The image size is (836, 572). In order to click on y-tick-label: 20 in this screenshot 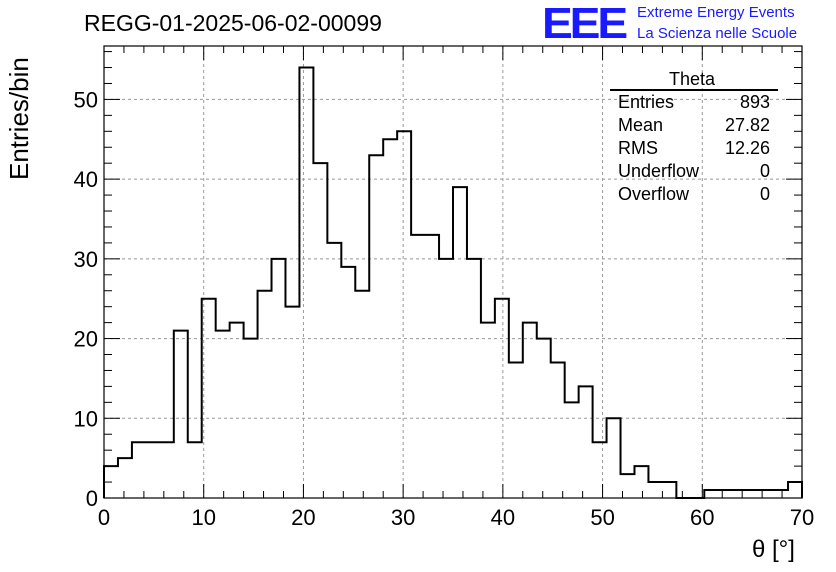, I will do `click(86, 339)`.